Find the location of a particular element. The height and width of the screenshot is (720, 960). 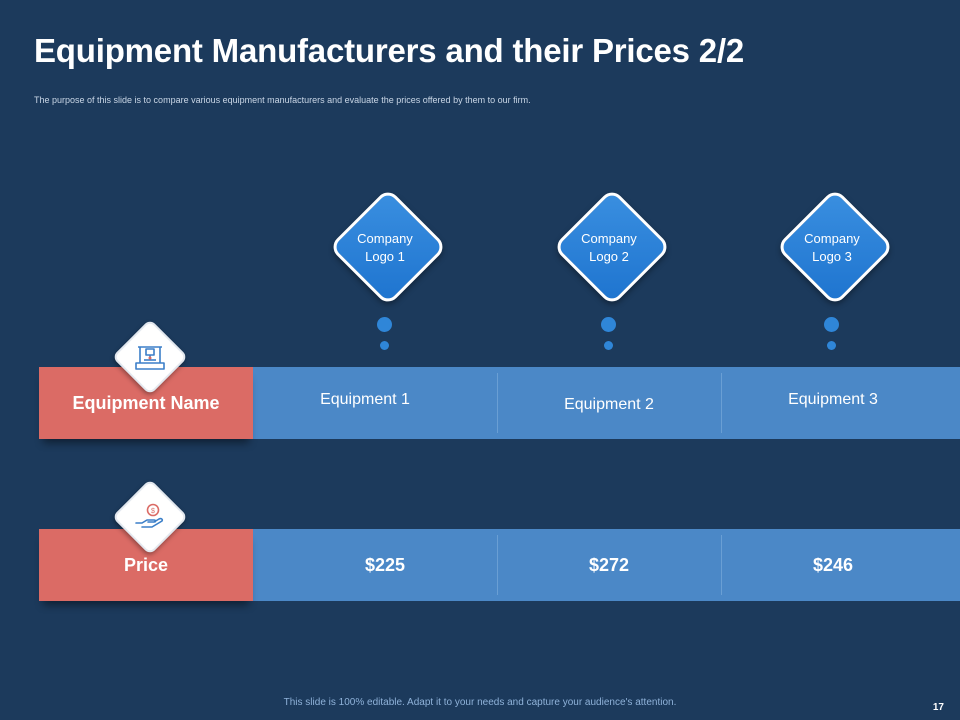

price-cell-2: $272 is located at coordinates (609, 564).